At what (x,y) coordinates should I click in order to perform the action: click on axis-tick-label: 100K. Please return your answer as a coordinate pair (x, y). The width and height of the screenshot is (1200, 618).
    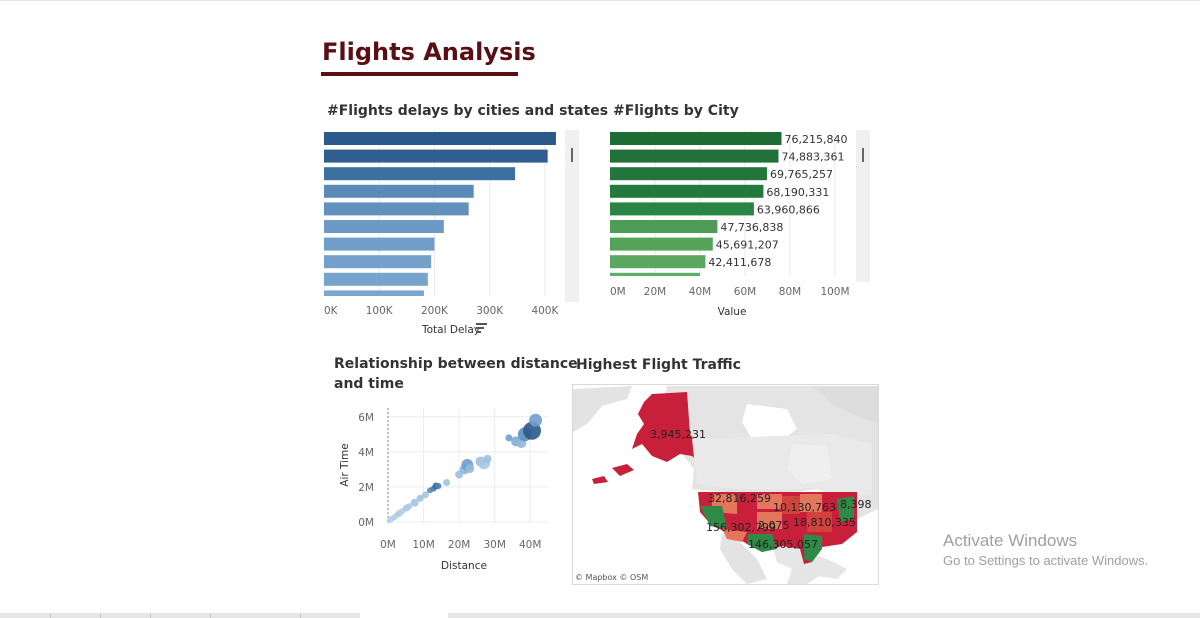
    Looking at the image, I should click on (380, 311).